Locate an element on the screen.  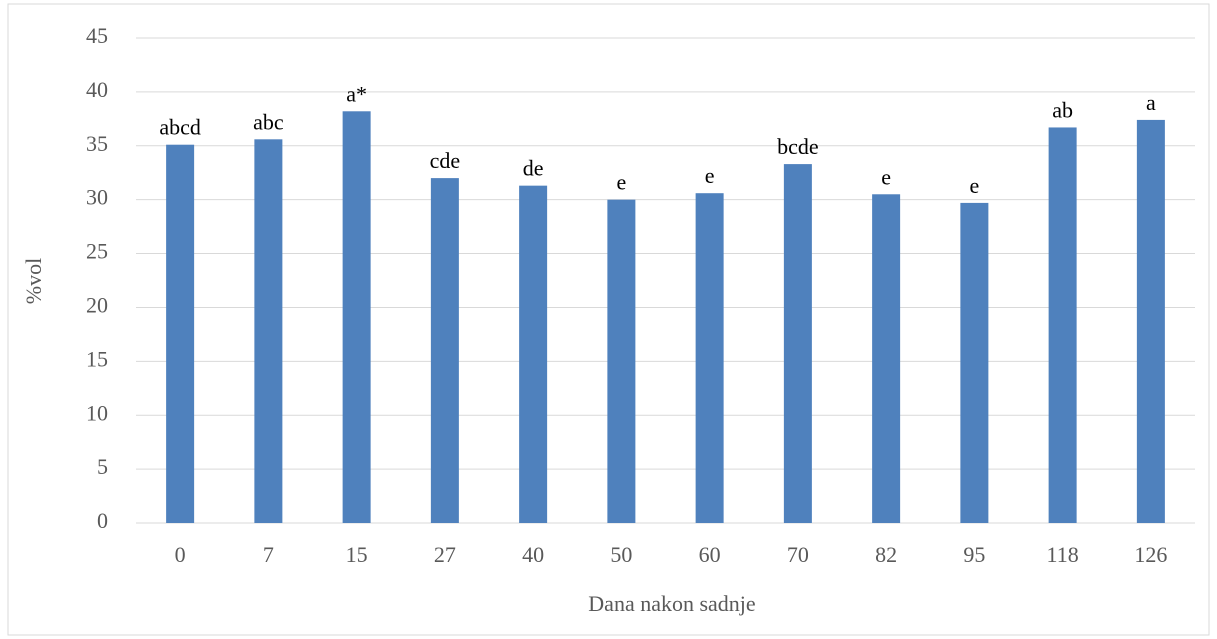
y-tick-label: 0 is located at coordinates (102, 520).